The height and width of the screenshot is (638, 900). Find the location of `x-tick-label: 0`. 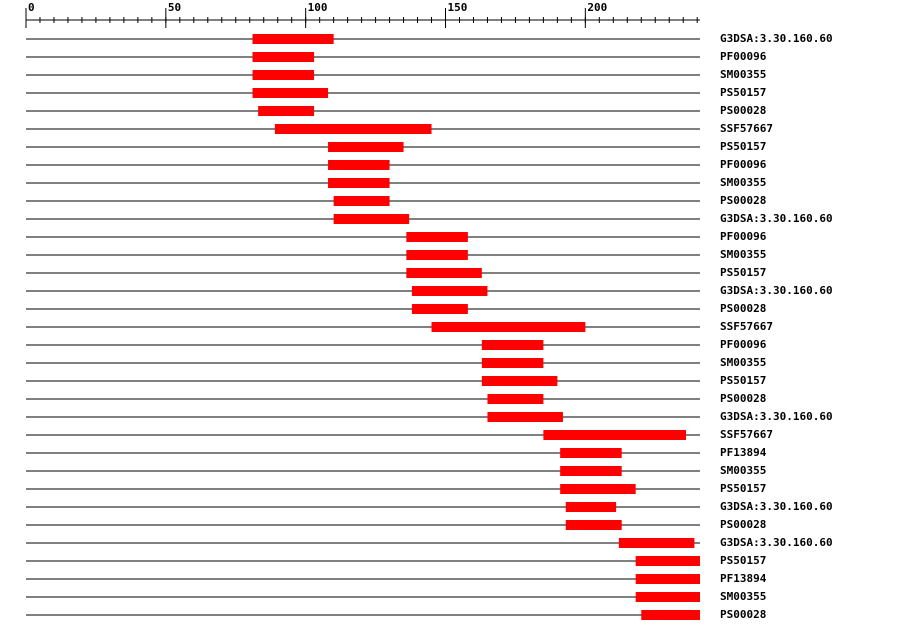

x-tick-label: 0 is located at coordinates (31, 7).